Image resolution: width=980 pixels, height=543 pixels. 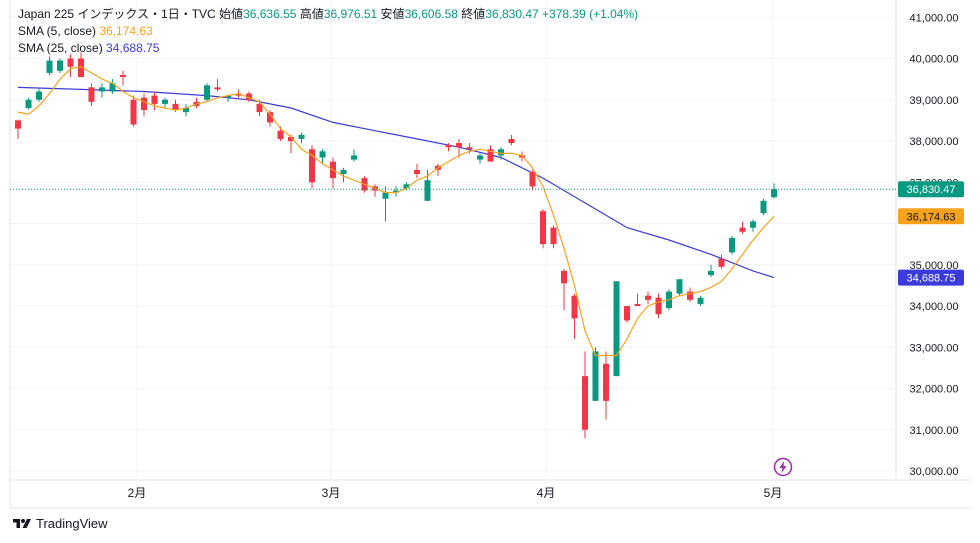 What do you see at coordinates (934, 307) in the screenshot?
I see `y-tick-label: 34,000.00` at bounding box center [934, 307].